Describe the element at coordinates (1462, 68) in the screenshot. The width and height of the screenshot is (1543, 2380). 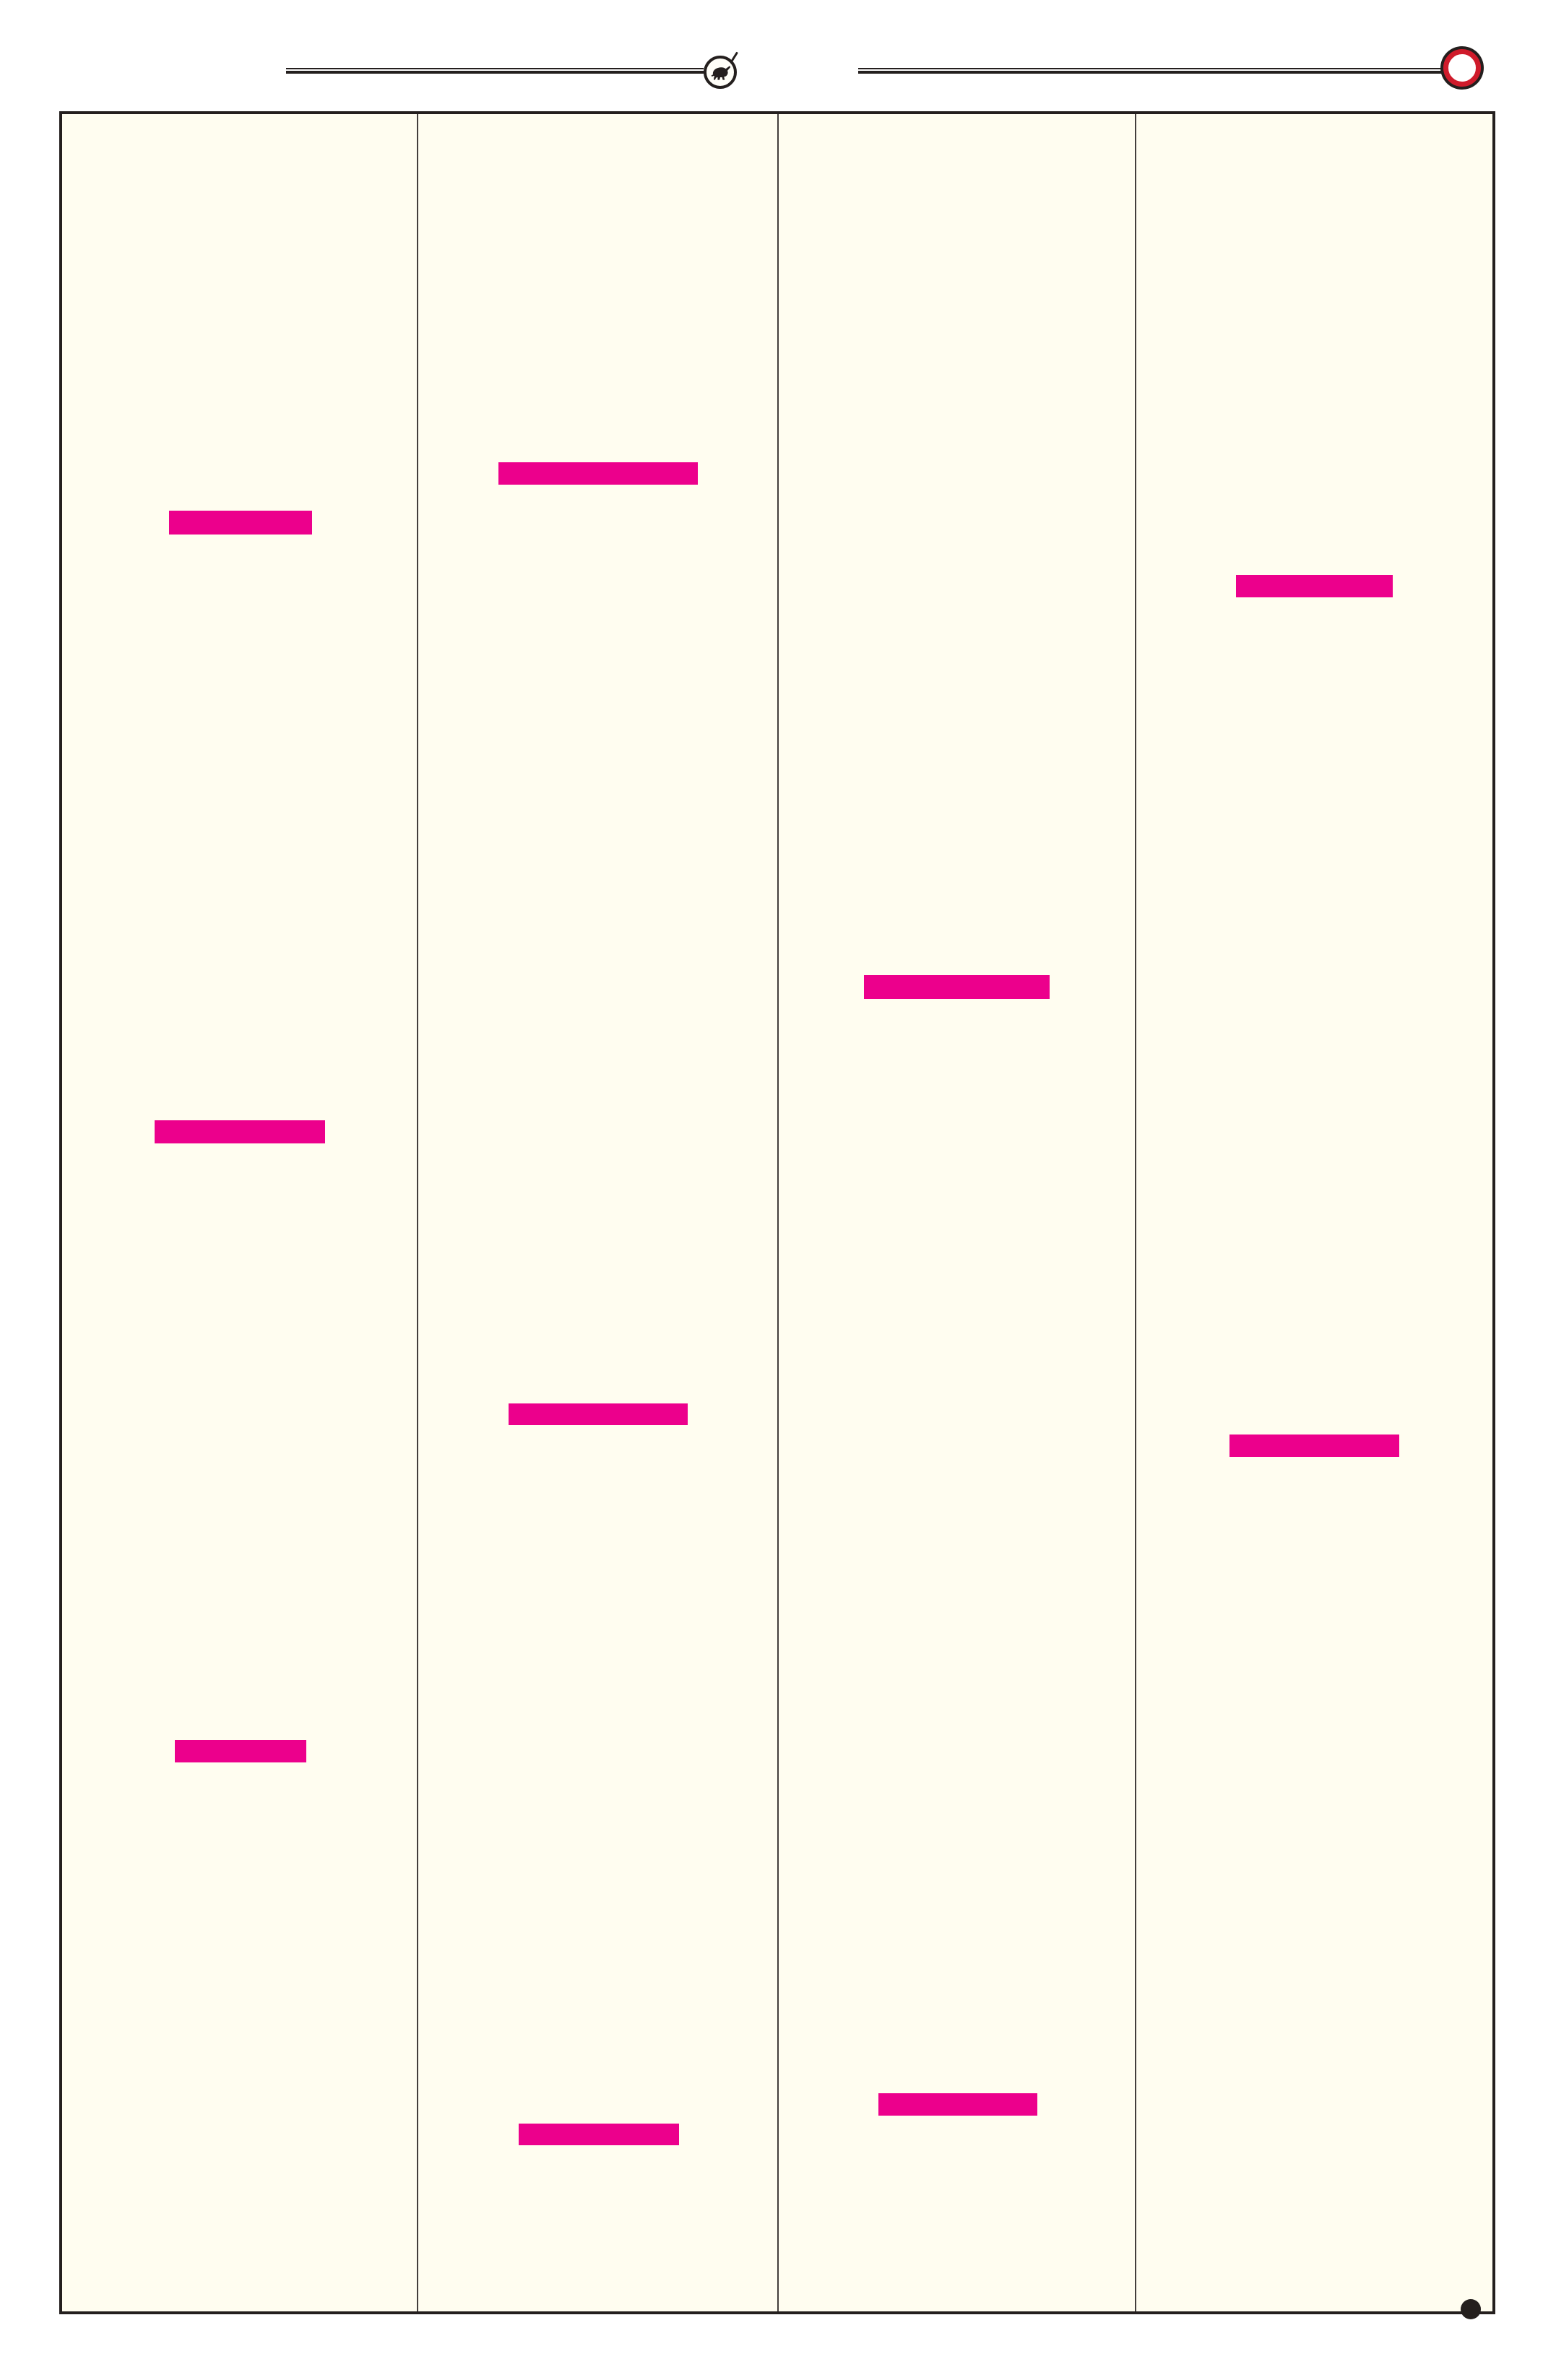
I see `red-ring-icon` at that location.